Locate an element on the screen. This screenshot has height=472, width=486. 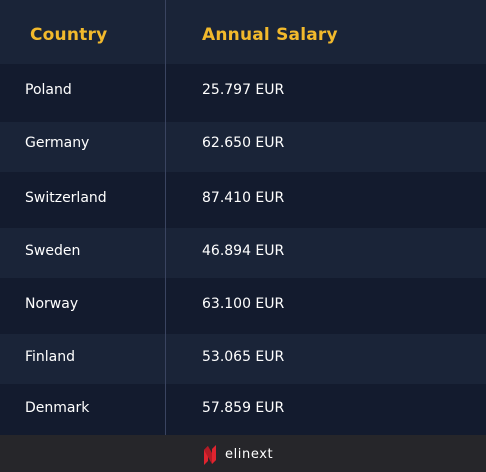
elinext-logo-icon is located at coordinates (210, 455).